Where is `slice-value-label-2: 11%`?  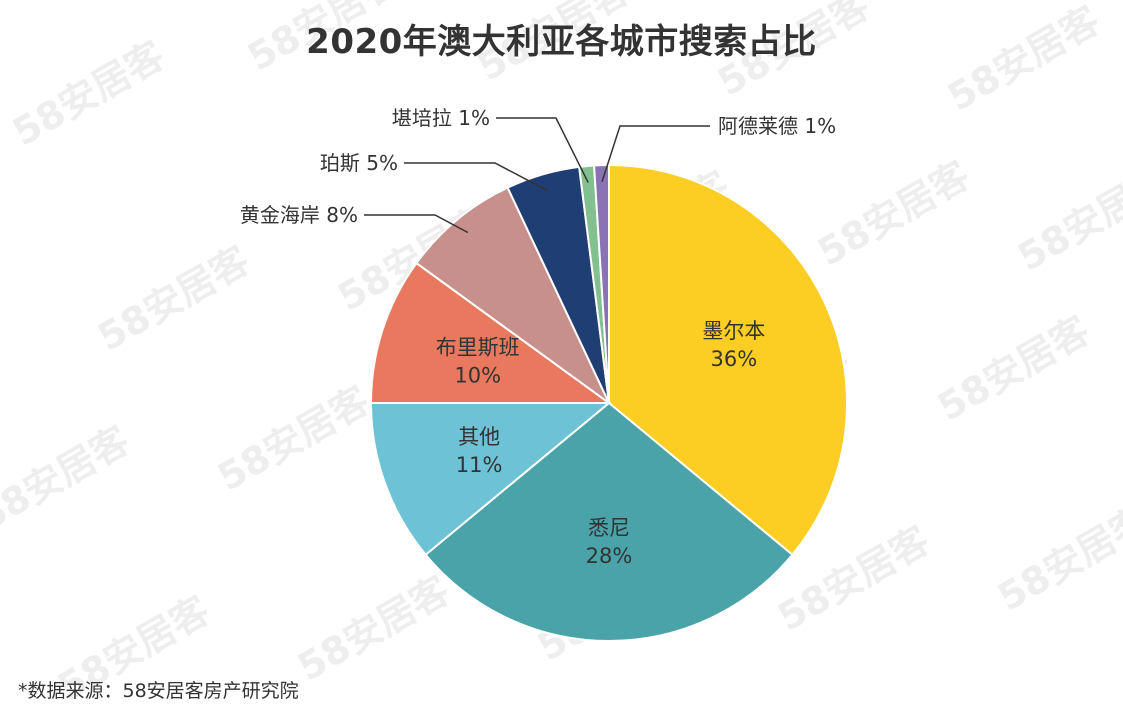 slice-value-label-2: 11% is located at coordinates (479, 465).